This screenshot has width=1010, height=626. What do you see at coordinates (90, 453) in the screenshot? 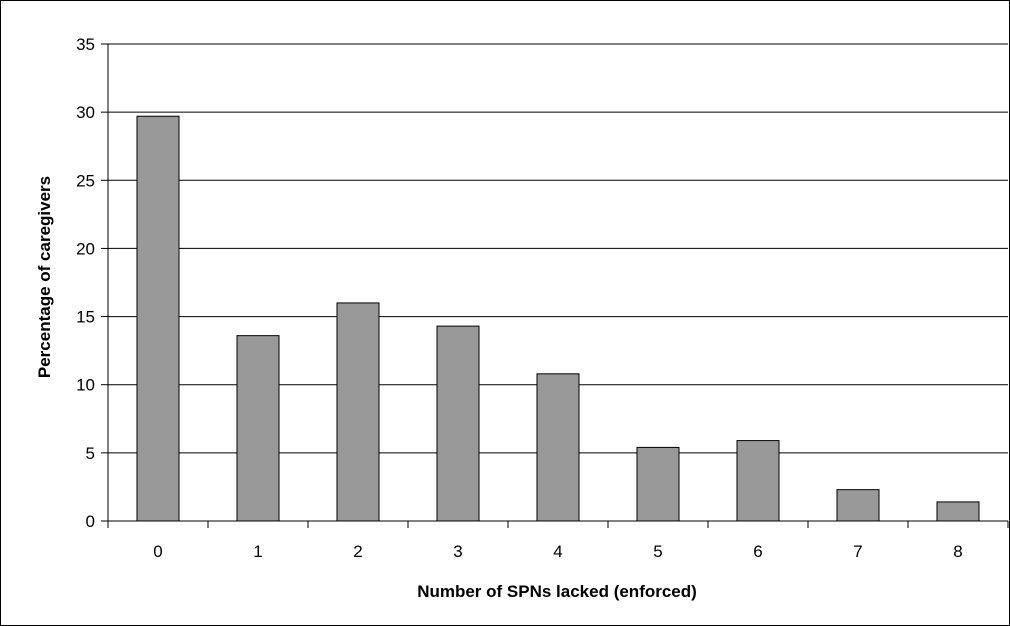
I see `y-tick-label: 5` at bounding box center [90, 453].